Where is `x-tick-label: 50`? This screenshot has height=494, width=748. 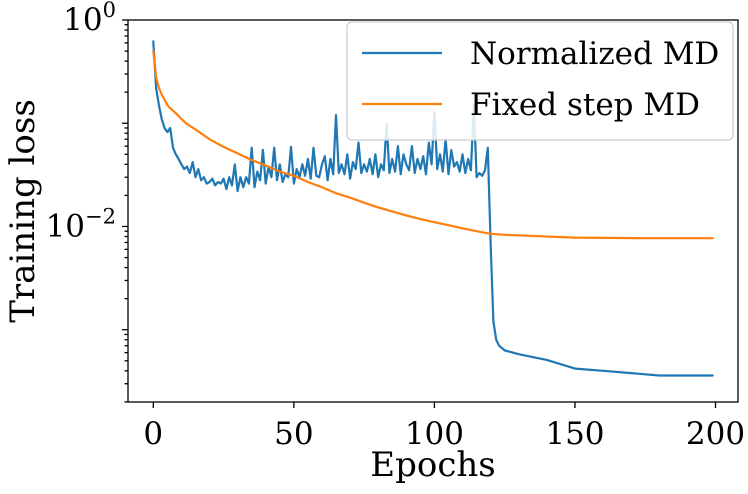
x-tick-label: 50 is located at coordinates (293, 434).